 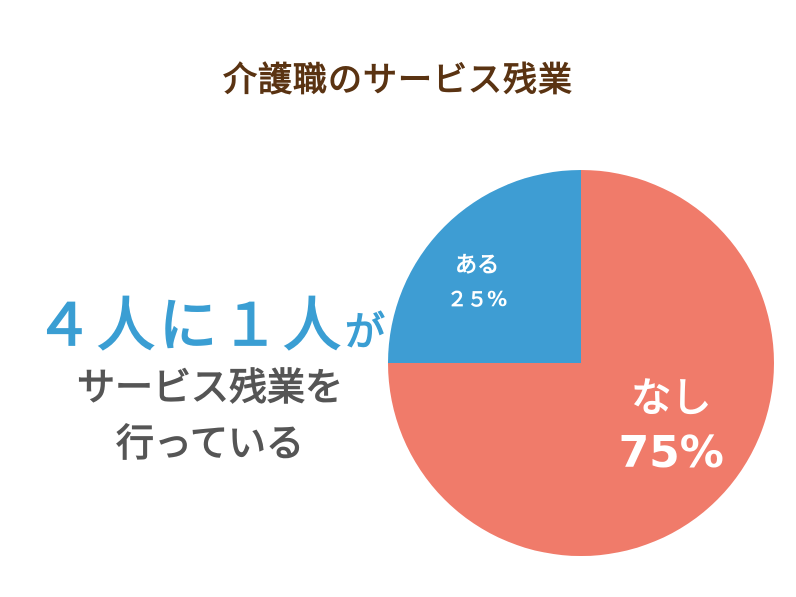 What do you see at coordinates (398, 80) in the screenshot?
I see `chart-title: 介護職のサービス残業` at bounding box center [398, 80].